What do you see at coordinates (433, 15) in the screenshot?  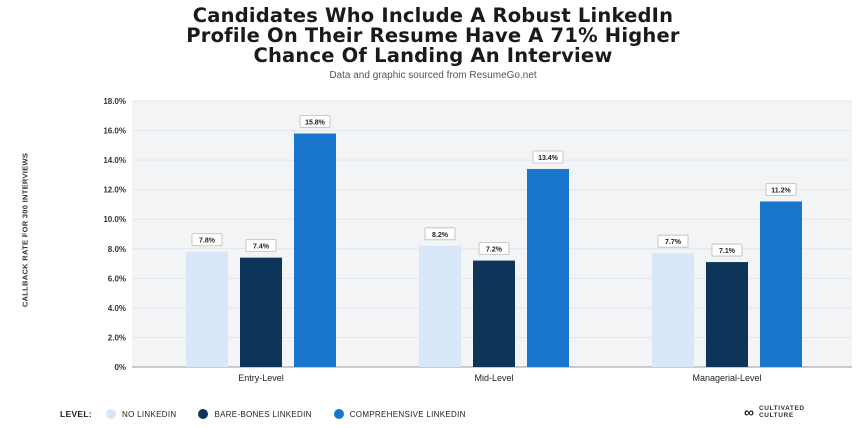 I see `chart-title-line-1: Candidates Who Include A Robust LinkedIn` at bounding box center [433, 15].